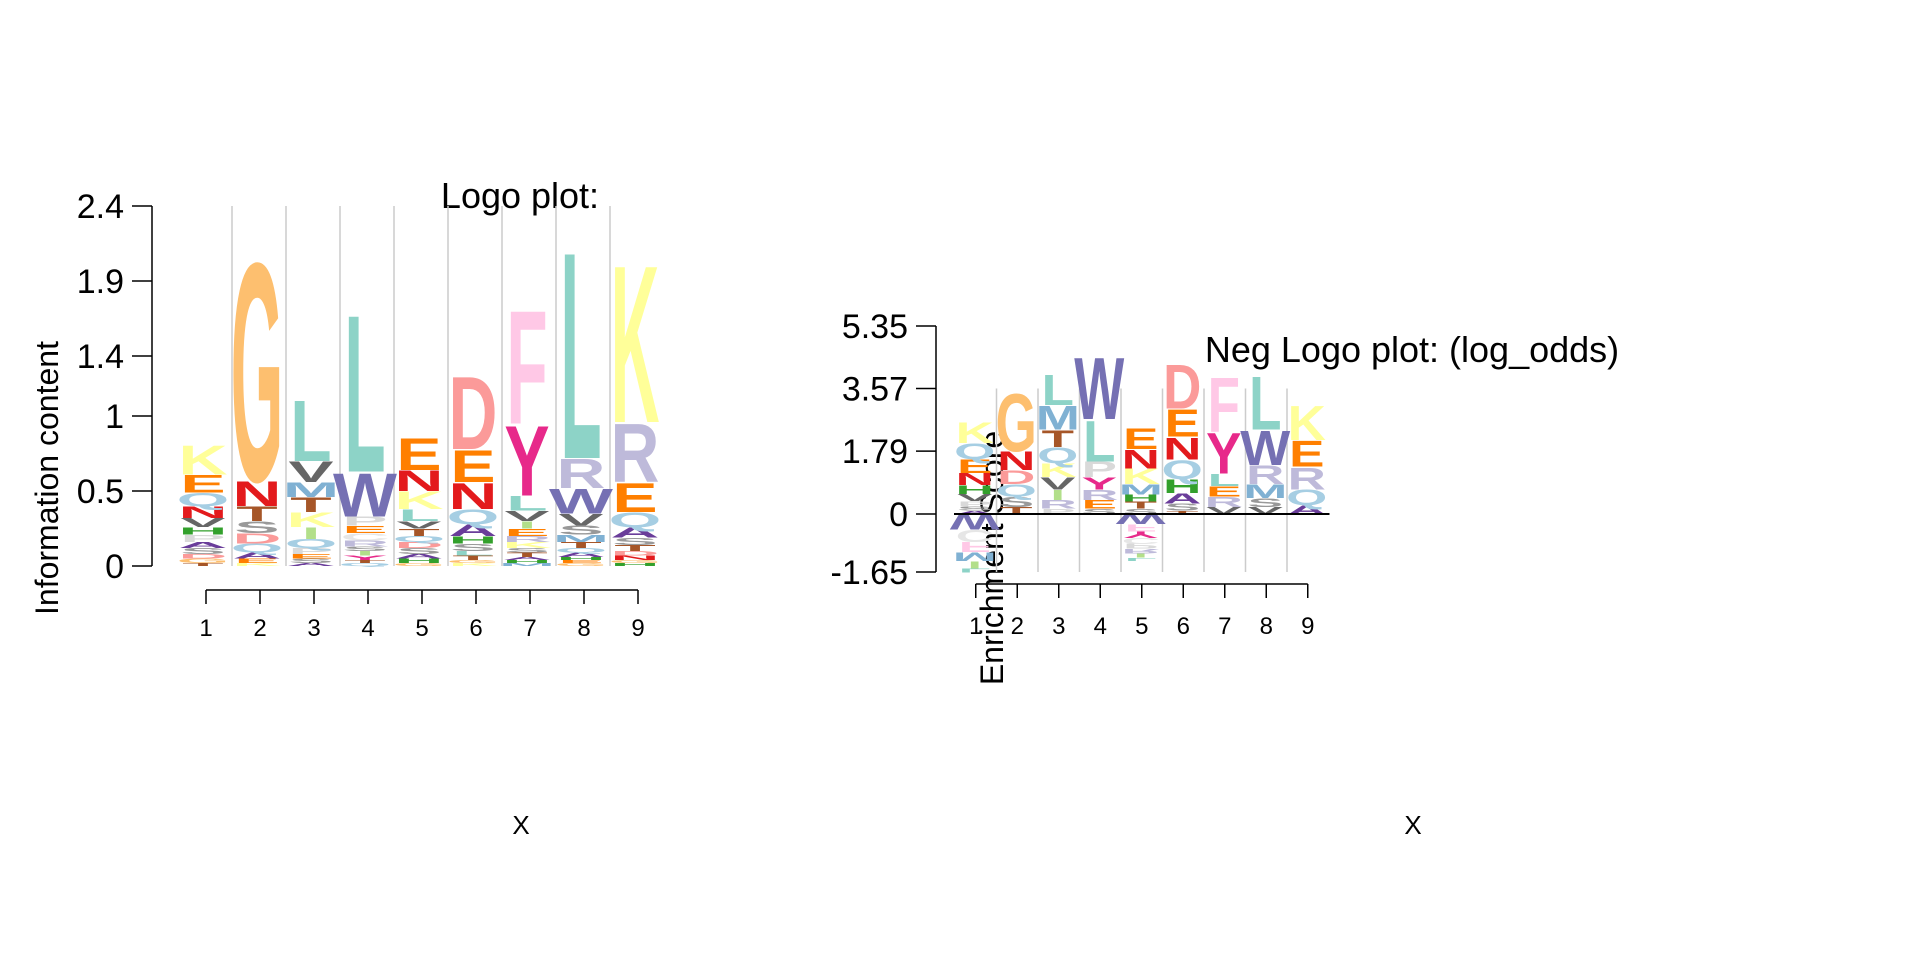  I want to click on y-tick-label: 1.4, so click(100, 357).